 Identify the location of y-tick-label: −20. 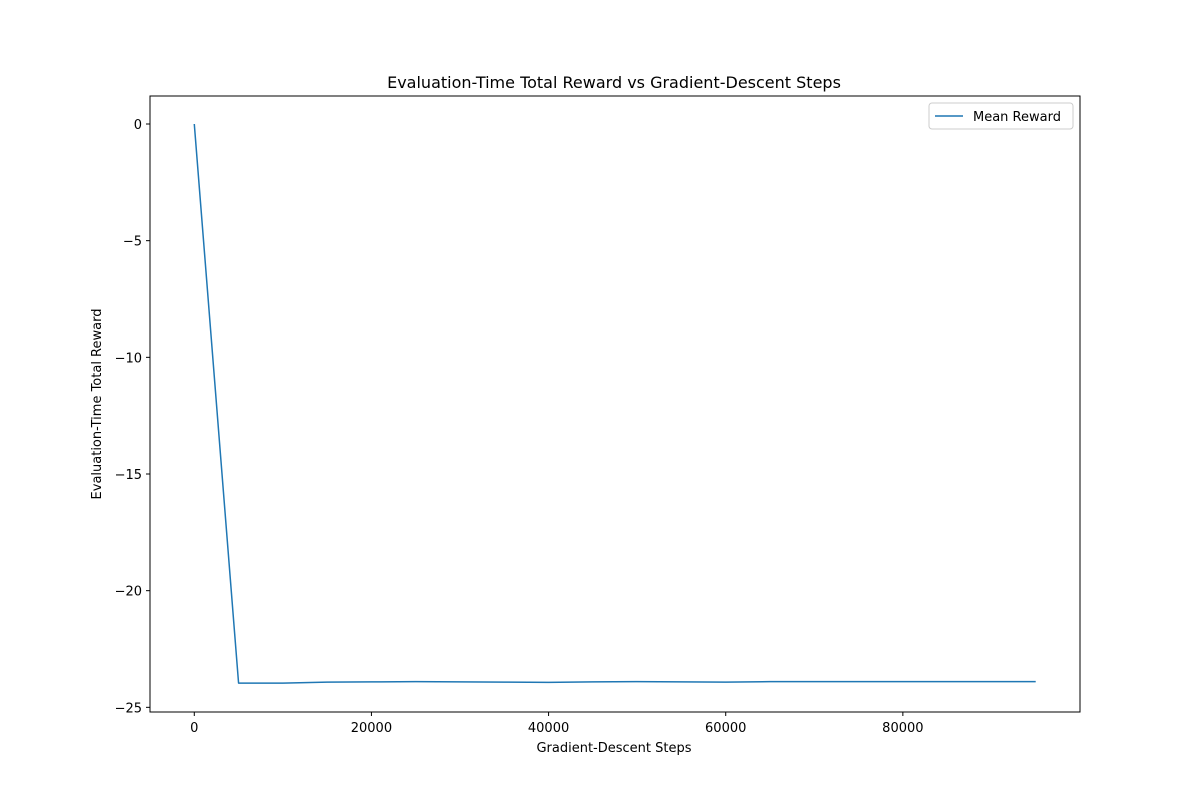
(128, 592).